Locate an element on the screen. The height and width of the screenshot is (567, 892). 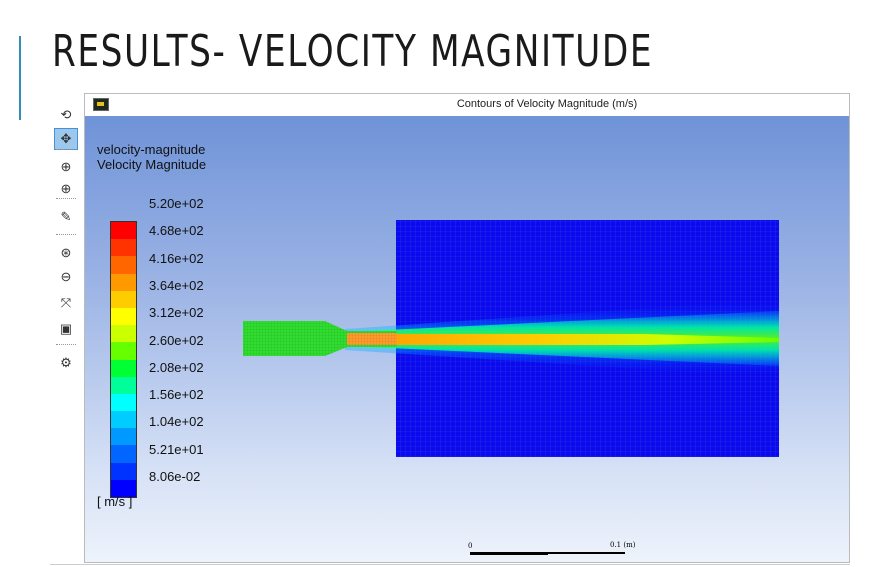
zoom-in-icon: ⊕ is located at coordinates (66, 166).